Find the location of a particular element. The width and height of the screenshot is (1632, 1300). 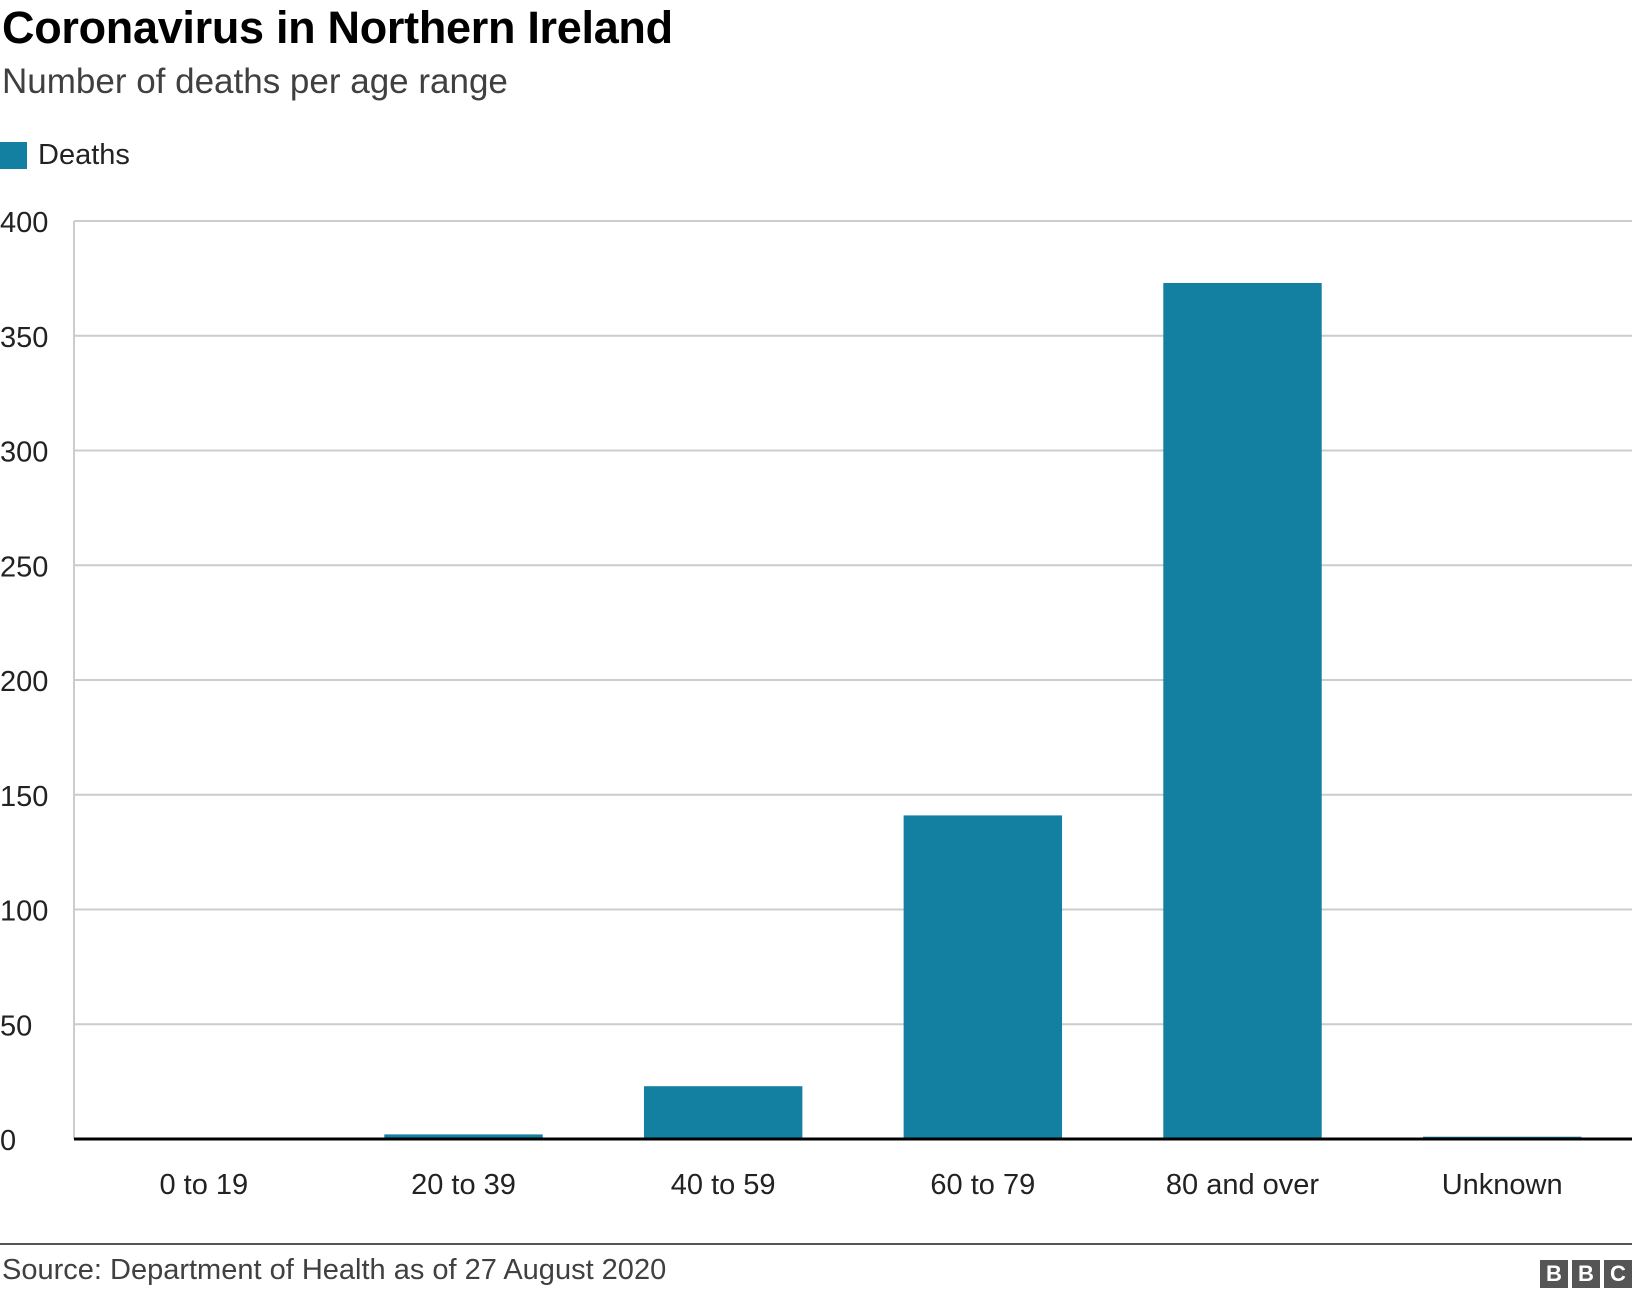

bbc-logo: B B C is located at coordinates (1586, 1274).